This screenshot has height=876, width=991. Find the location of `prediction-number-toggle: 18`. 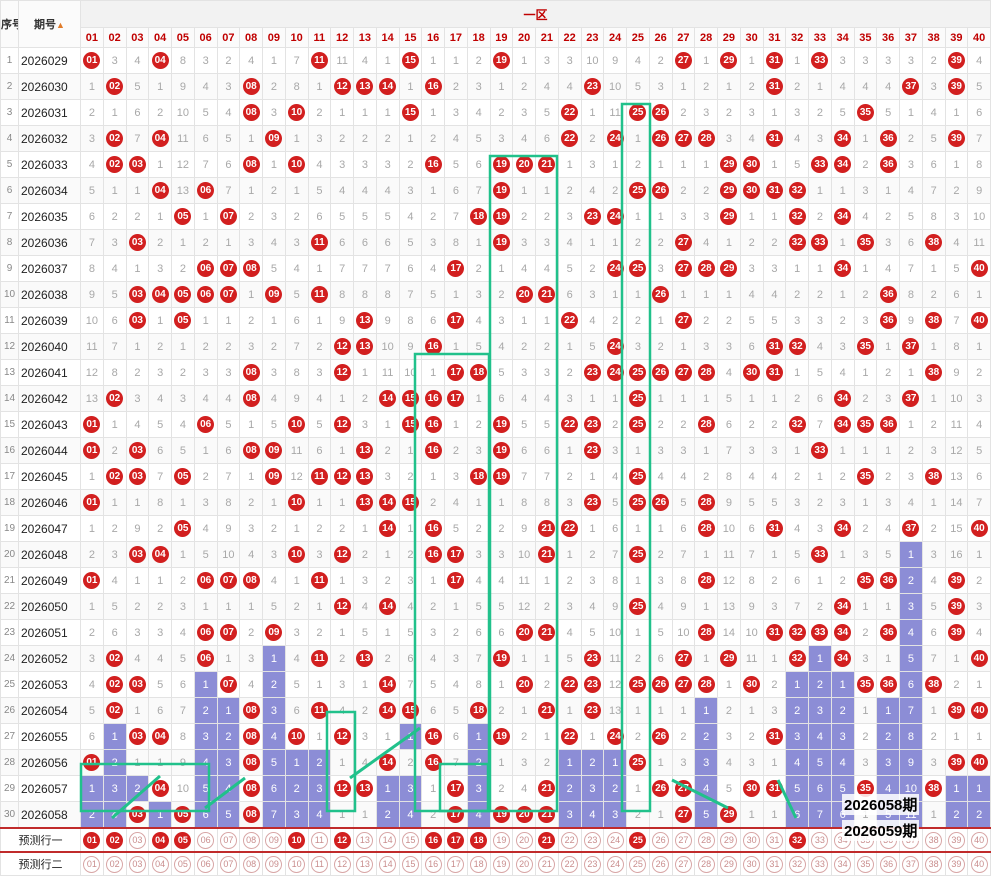

prediction-number-toggle: 18 is located at coordinates (479, 864).